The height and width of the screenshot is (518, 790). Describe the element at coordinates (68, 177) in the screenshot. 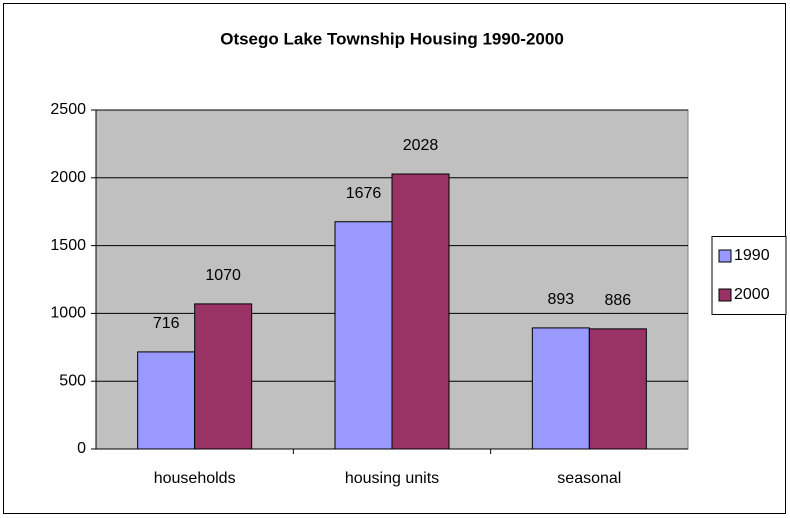

I see `y-tick-label: 2000` at that location.